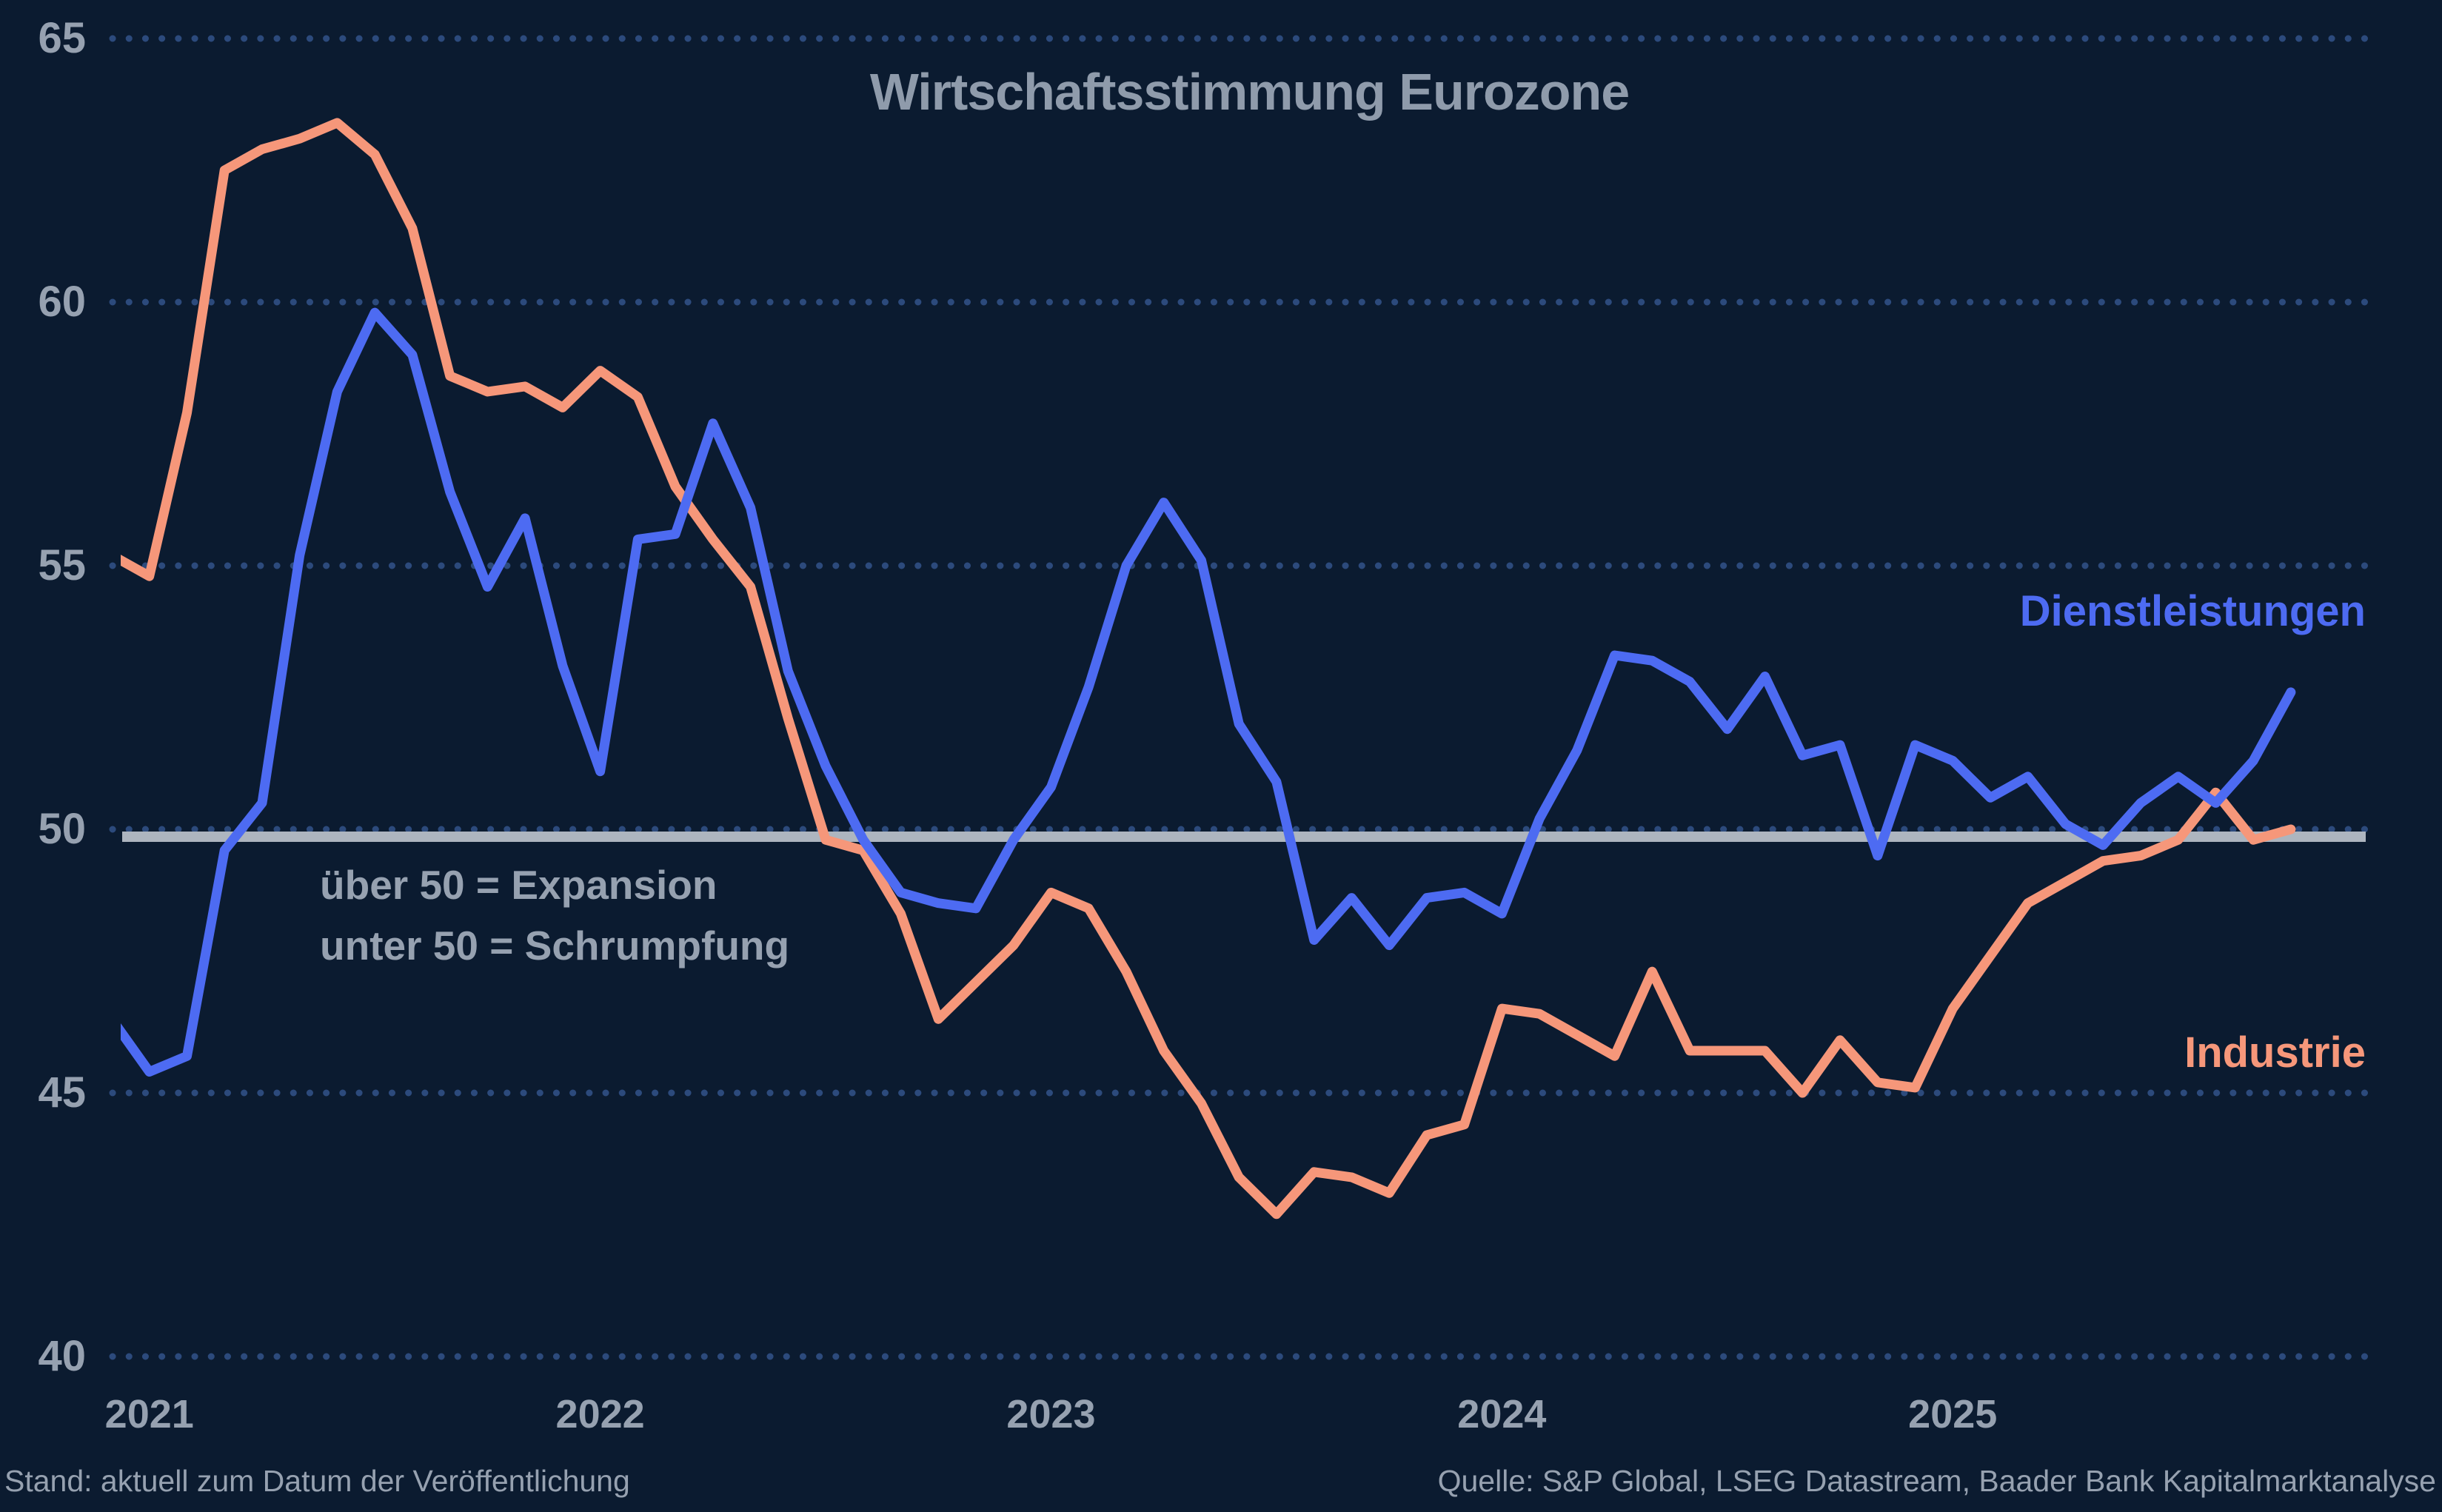  Describe the element at coordinates (62, 565) in the screenshot. I see `y-axis-label-55: 55` at that location.